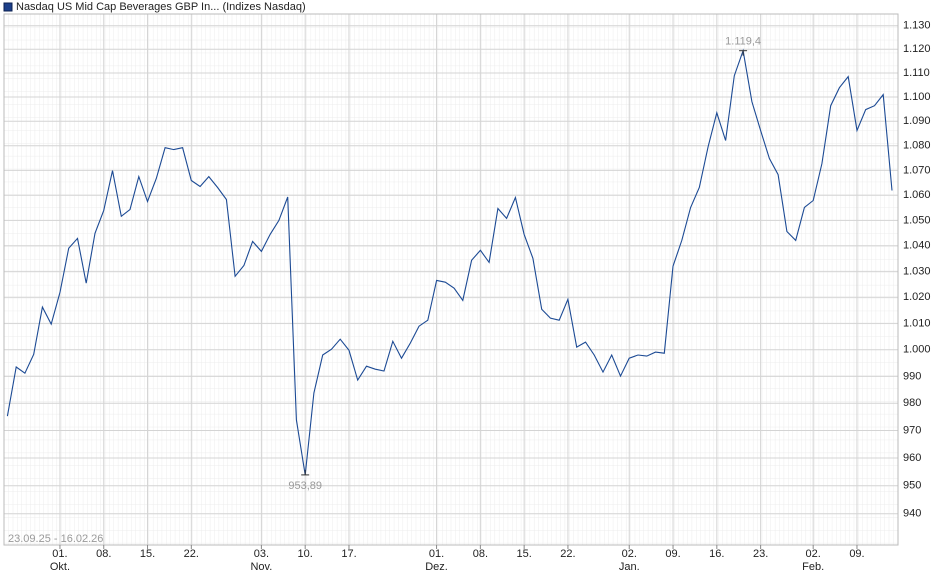 The width and height of the screenshot is (940, 579). Describe the element at coordinates (629, 567) in the screenshot. I see `month-label: Jan.` at that location.